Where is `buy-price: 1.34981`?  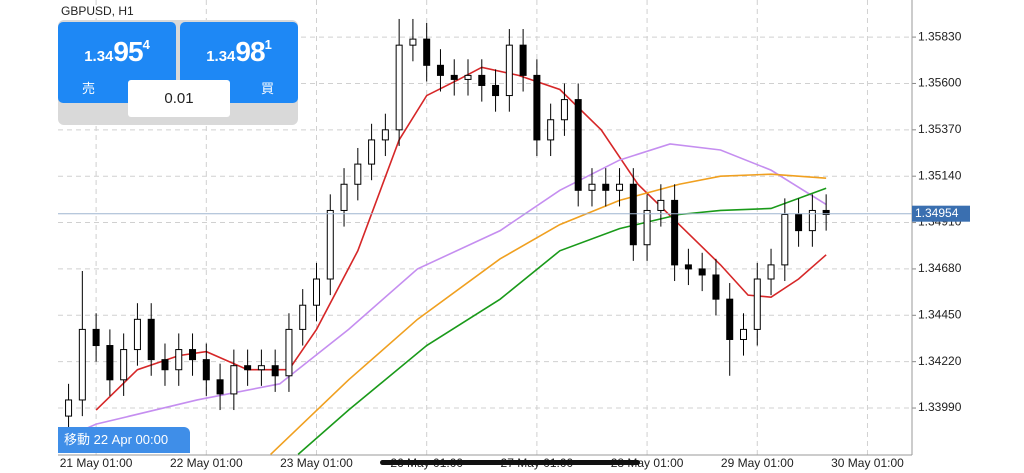 buy-price: 1.34981 is located at coordinates (239, 52).